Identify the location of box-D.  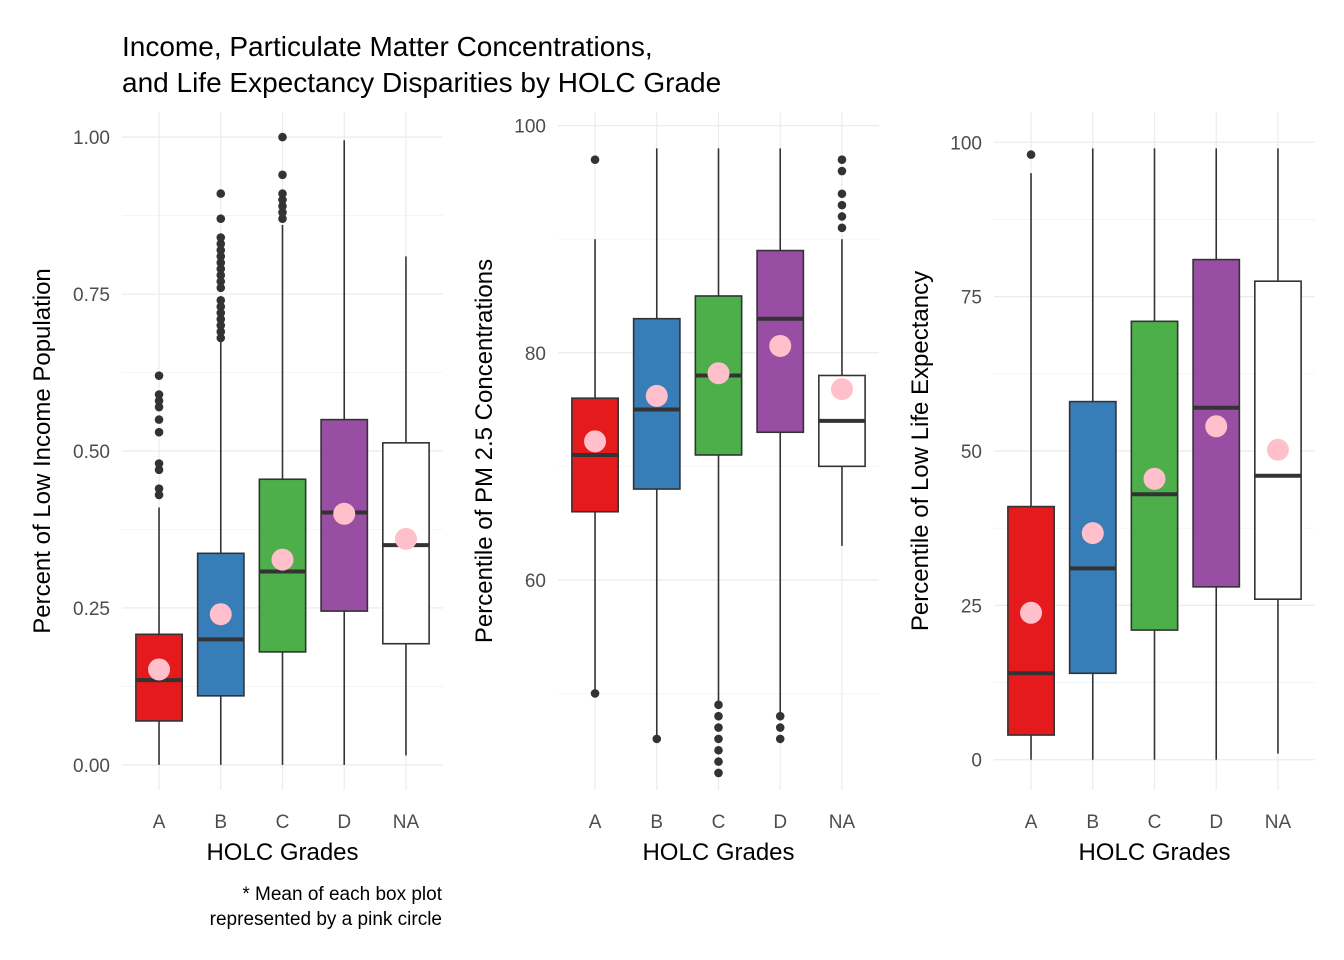
(344, 452).